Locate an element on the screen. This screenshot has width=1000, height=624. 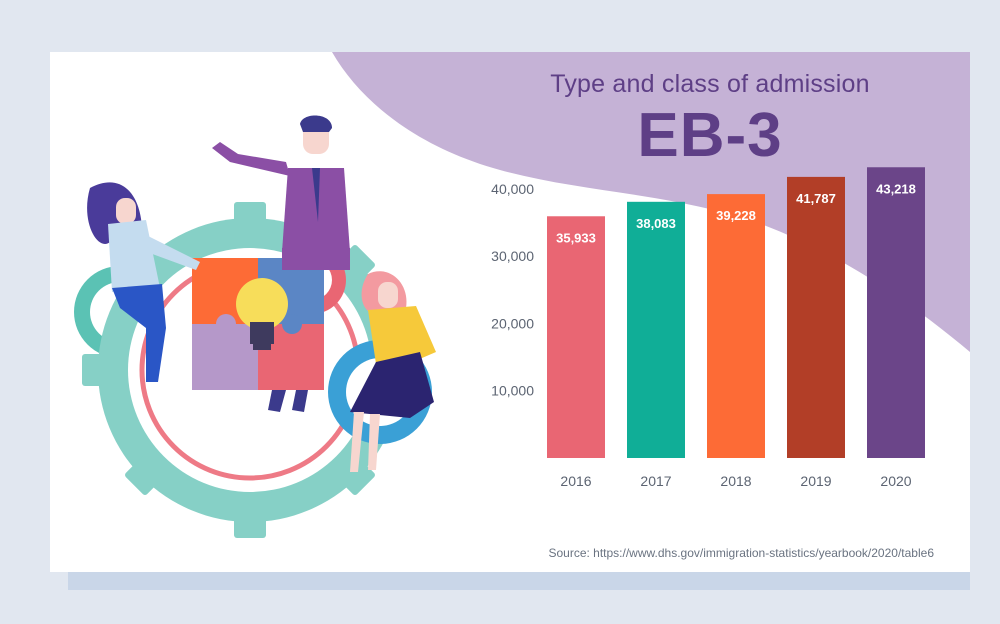
y-tick-label: 20,000 is located at coordinates (512, 323).